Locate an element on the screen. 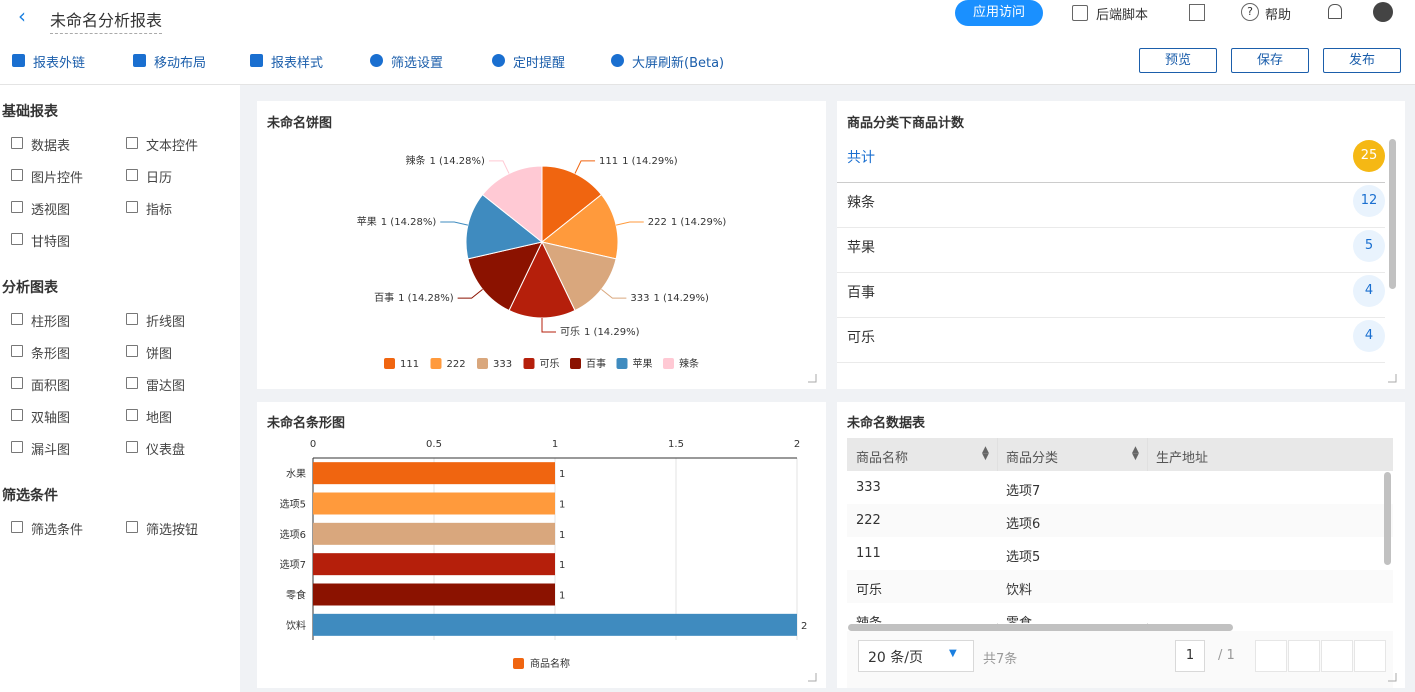 Image resolution: width=1415 pixels, height=692 pixels. primary-button: 应用访问 is located at coordinates (999, 13).